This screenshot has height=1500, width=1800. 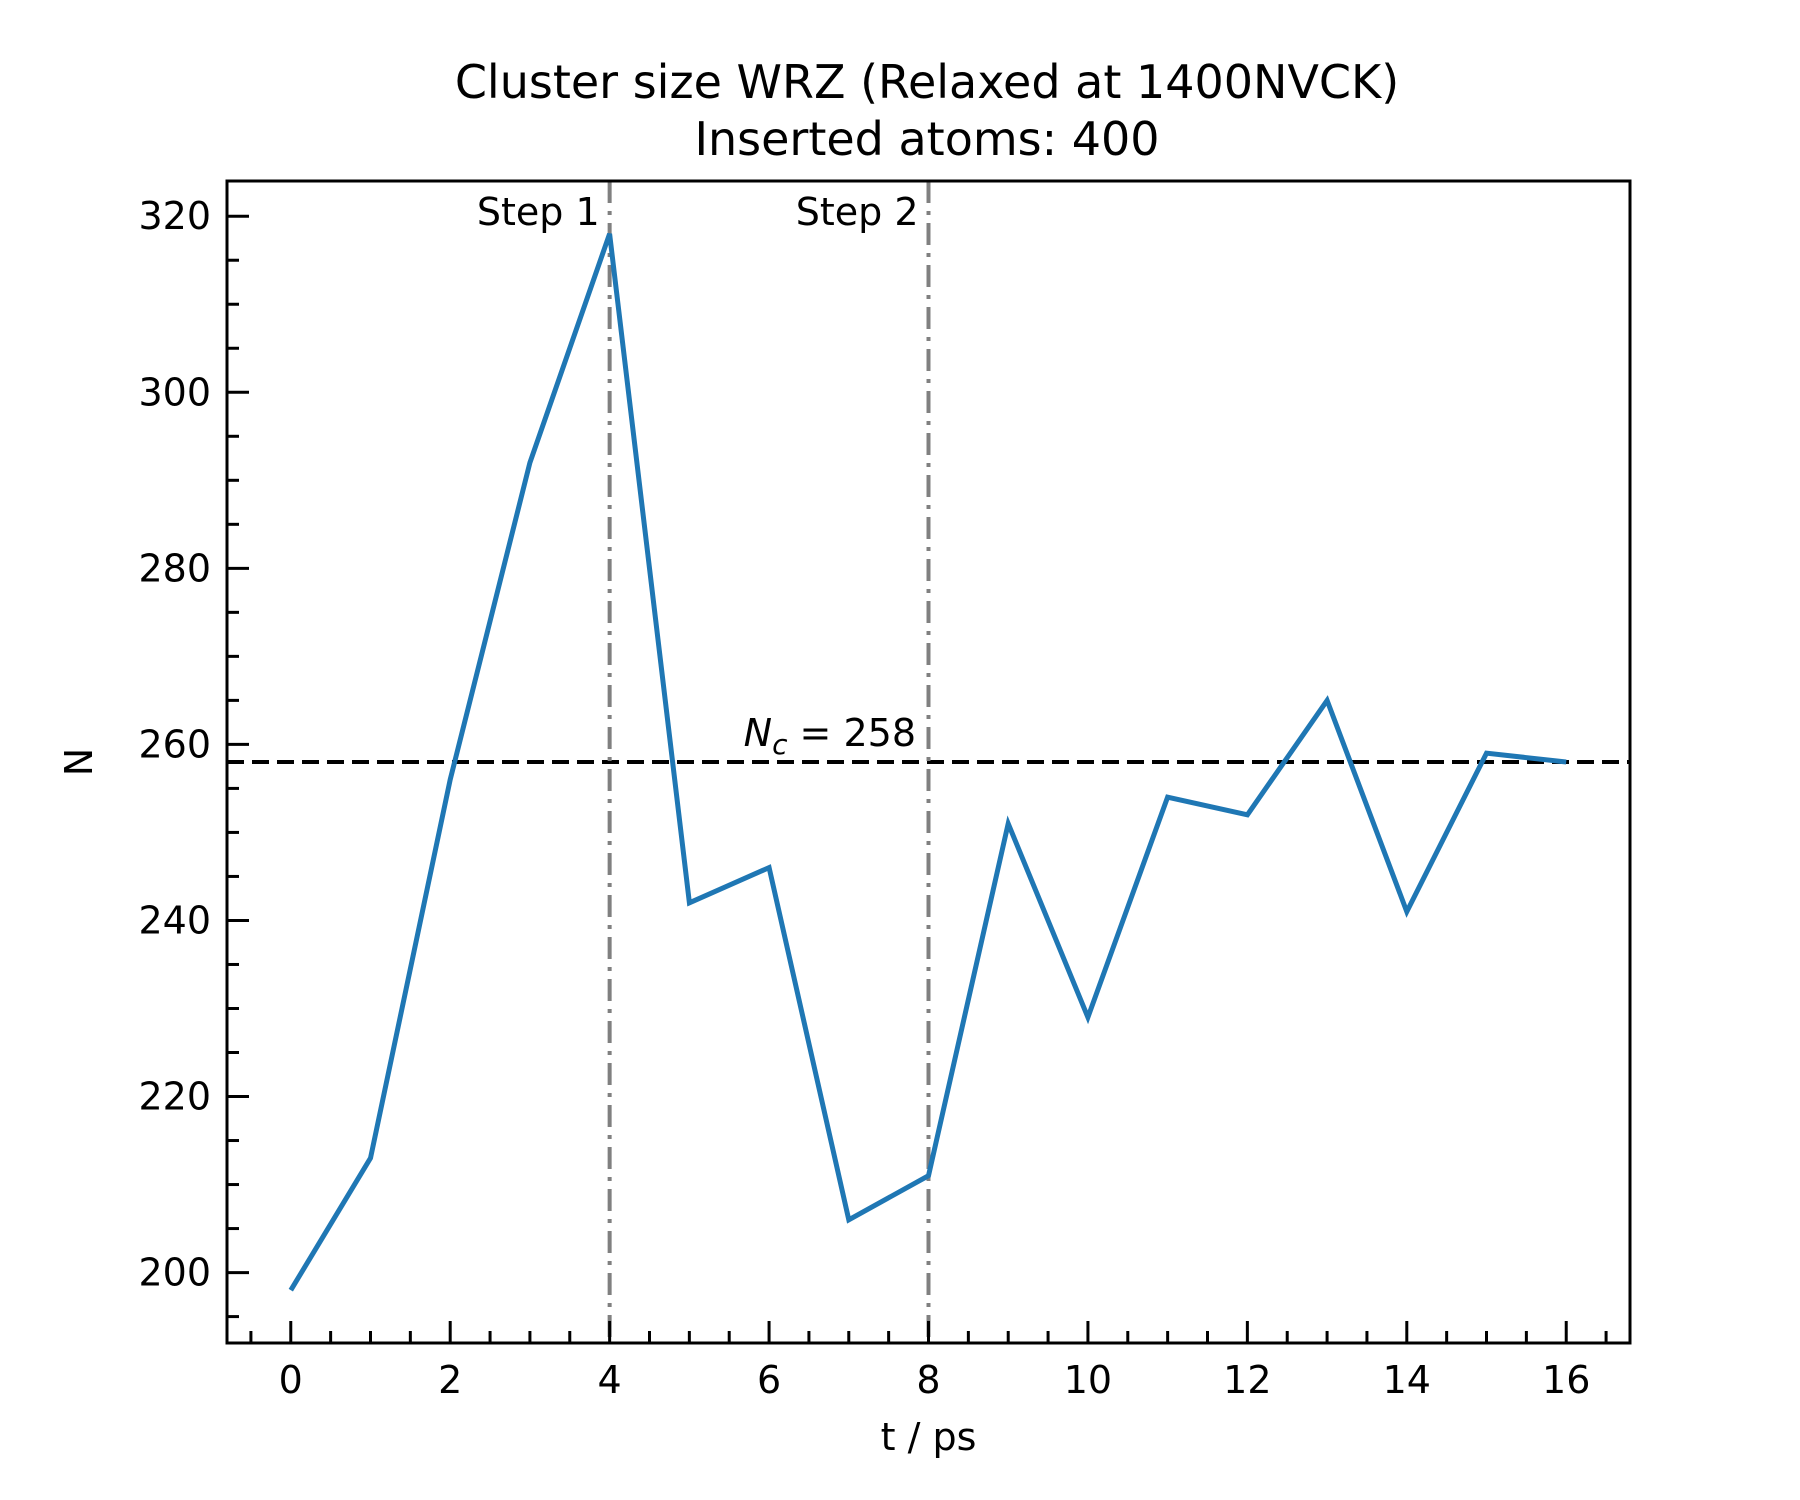 I want to click on y-tick-label: 240, so click(x=174, y=920).